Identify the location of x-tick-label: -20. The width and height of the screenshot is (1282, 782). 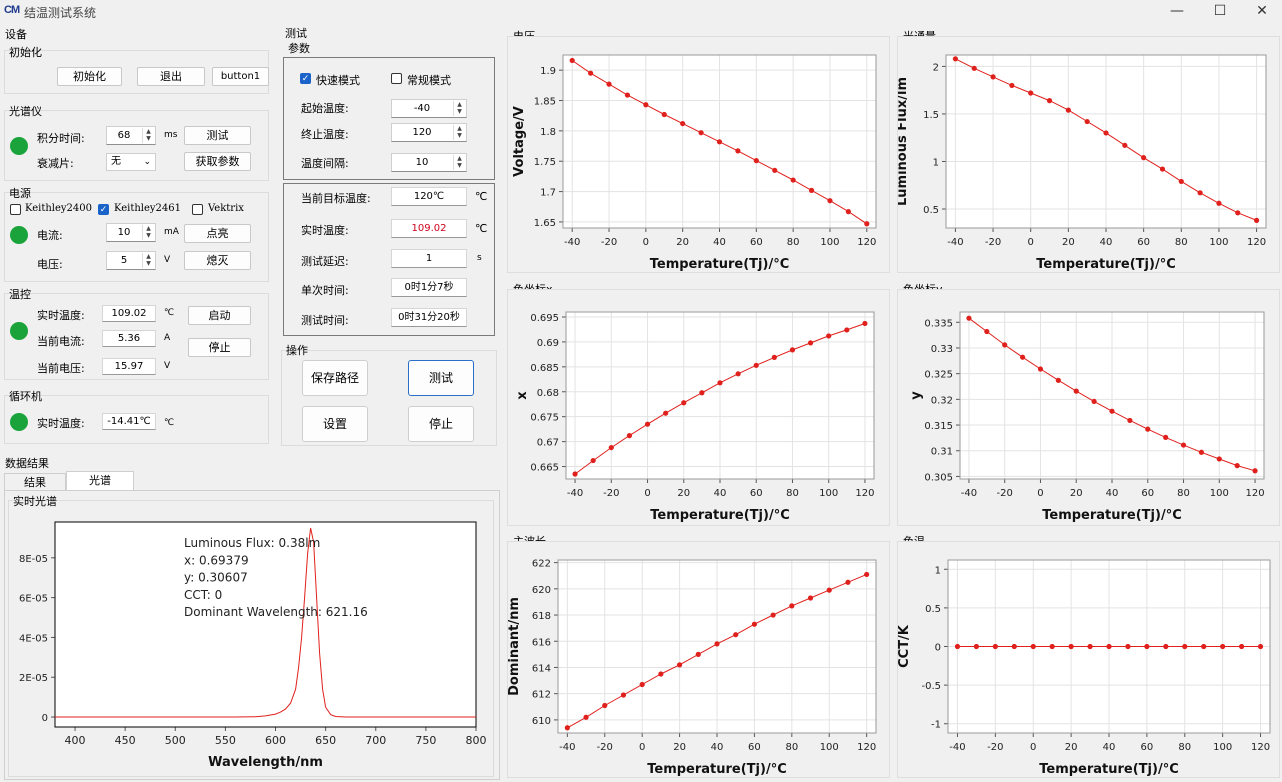
(995, 747).